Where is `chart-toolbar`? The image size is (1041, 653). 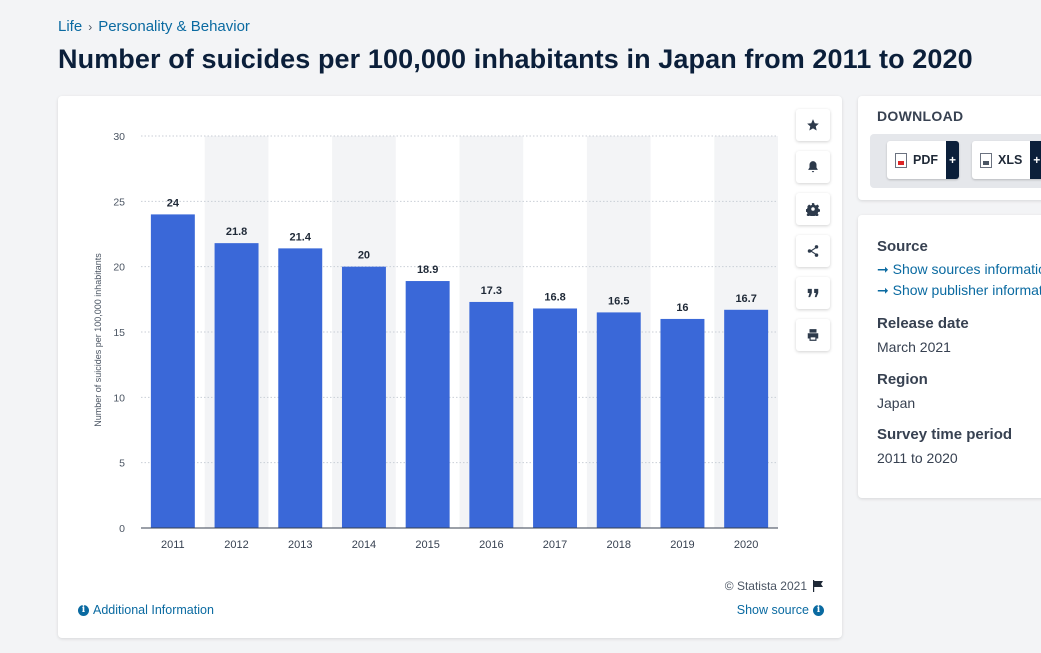
chart-toolbar is located at coordinates (813, 230).